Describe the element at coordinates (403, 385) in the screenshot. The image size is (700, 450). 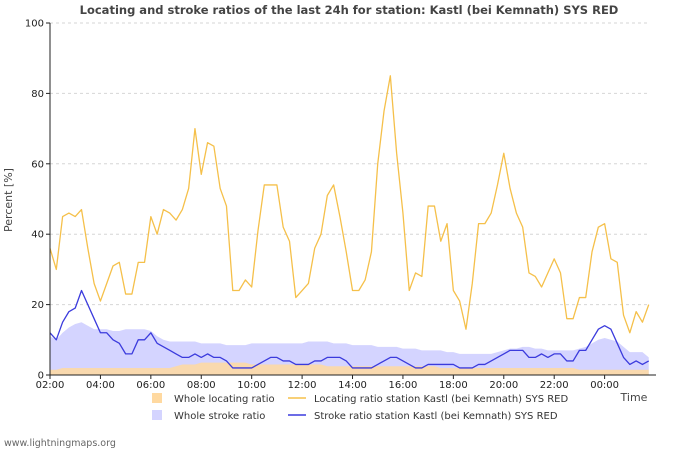
I see `x-tick-label: 16:00` at that location.